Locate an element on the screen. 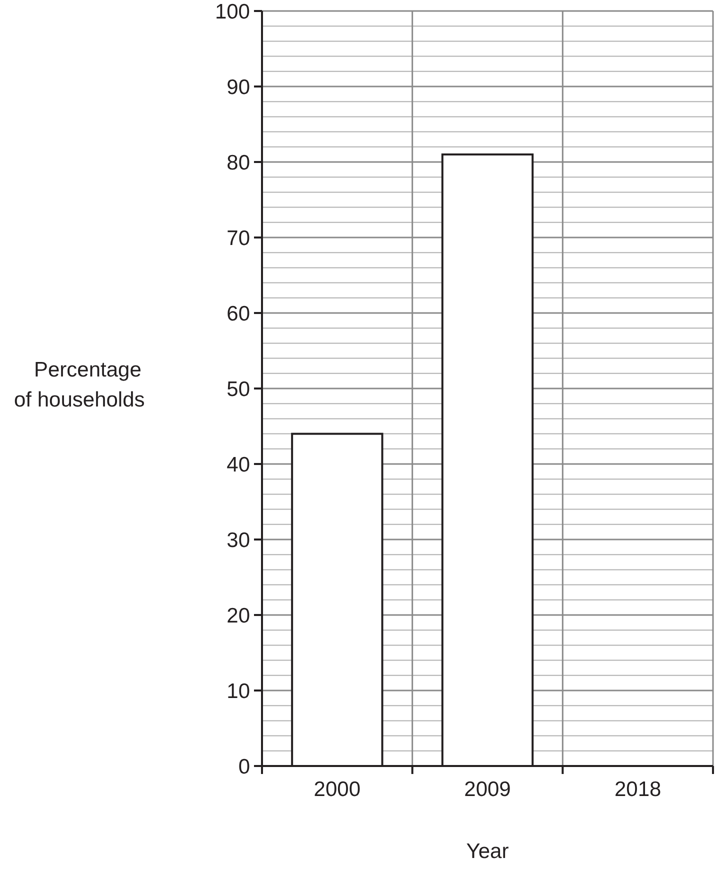  y-tick-label: 100 is located at coordinates (232, 12).